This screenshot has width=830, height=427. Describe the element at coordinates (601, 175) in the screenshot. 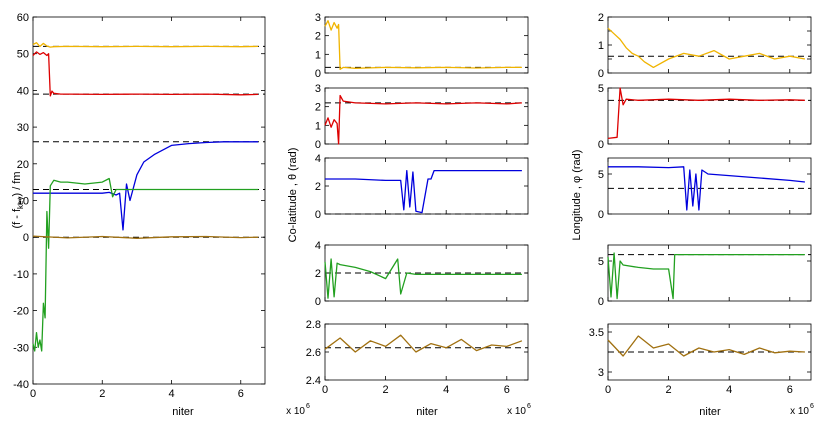

I see `right-panel-3-ytick-label: 5` at that location.